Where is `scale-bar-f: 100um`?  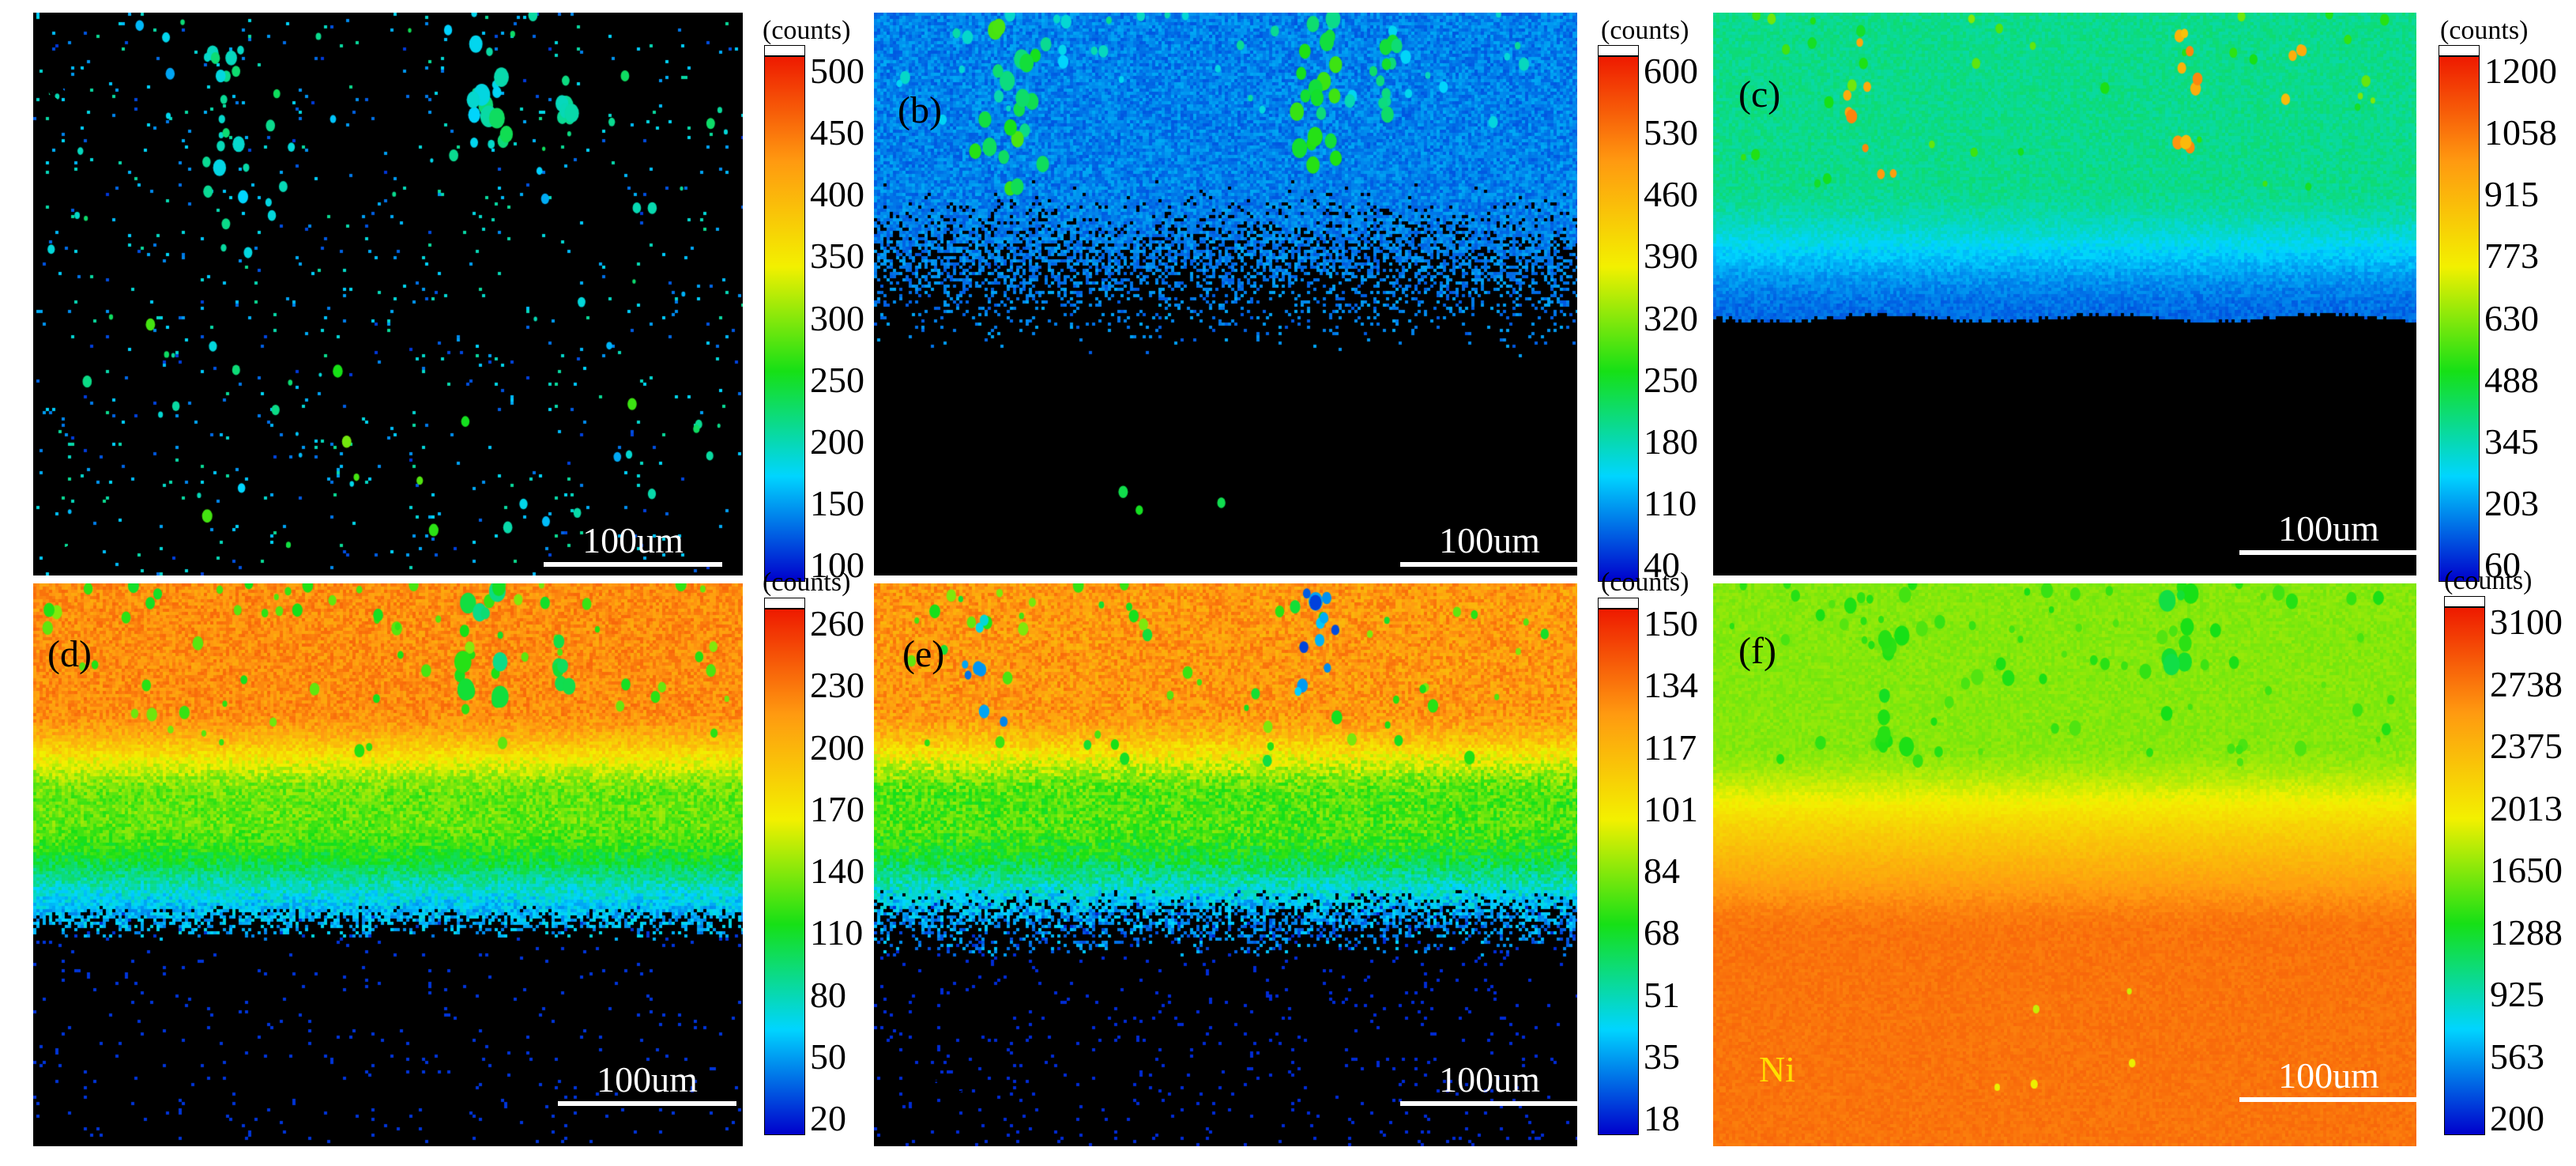
scale-bar-f: 100um is located at coordinates (2328, 1080).